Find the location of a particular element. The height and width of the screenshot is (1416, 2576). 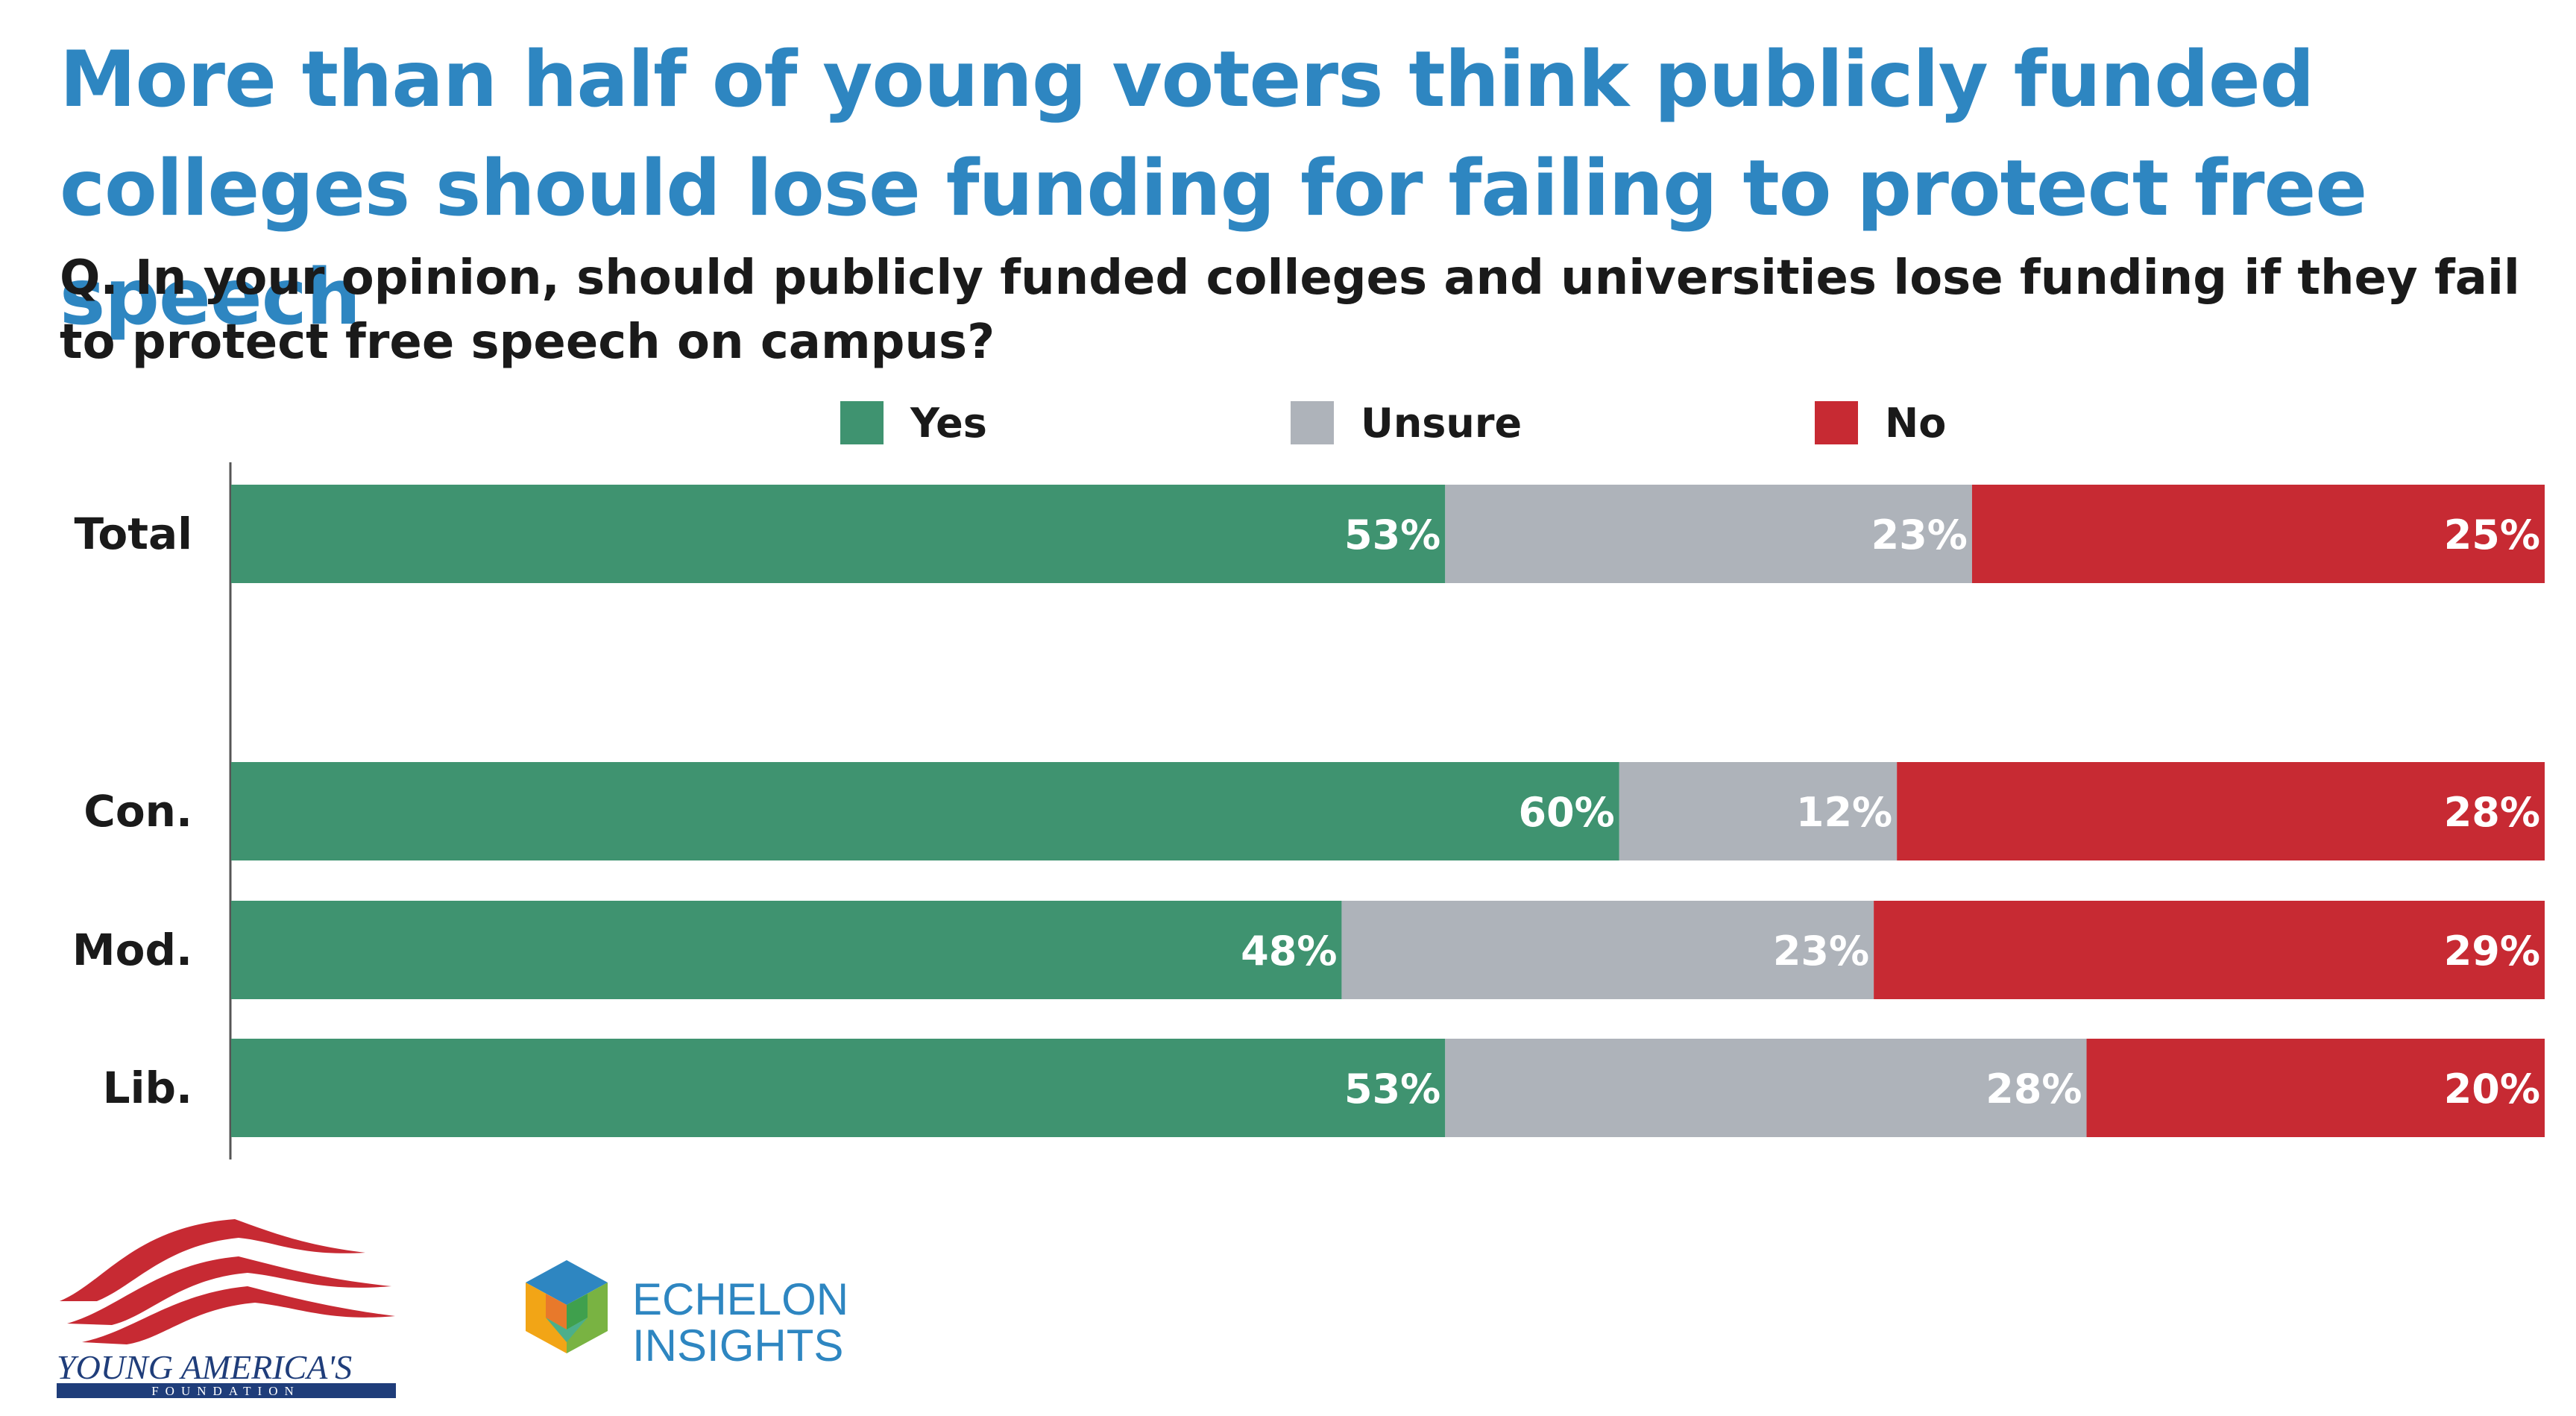

bar-total-yes is located at coordinates (839, 534).